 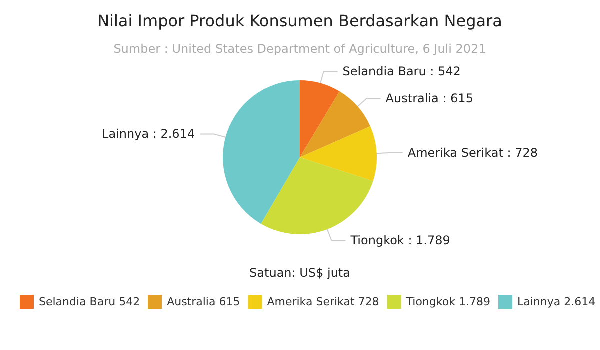 I want to click on slice-label: Selandia Baru : 542, so click(x=401, y=71).